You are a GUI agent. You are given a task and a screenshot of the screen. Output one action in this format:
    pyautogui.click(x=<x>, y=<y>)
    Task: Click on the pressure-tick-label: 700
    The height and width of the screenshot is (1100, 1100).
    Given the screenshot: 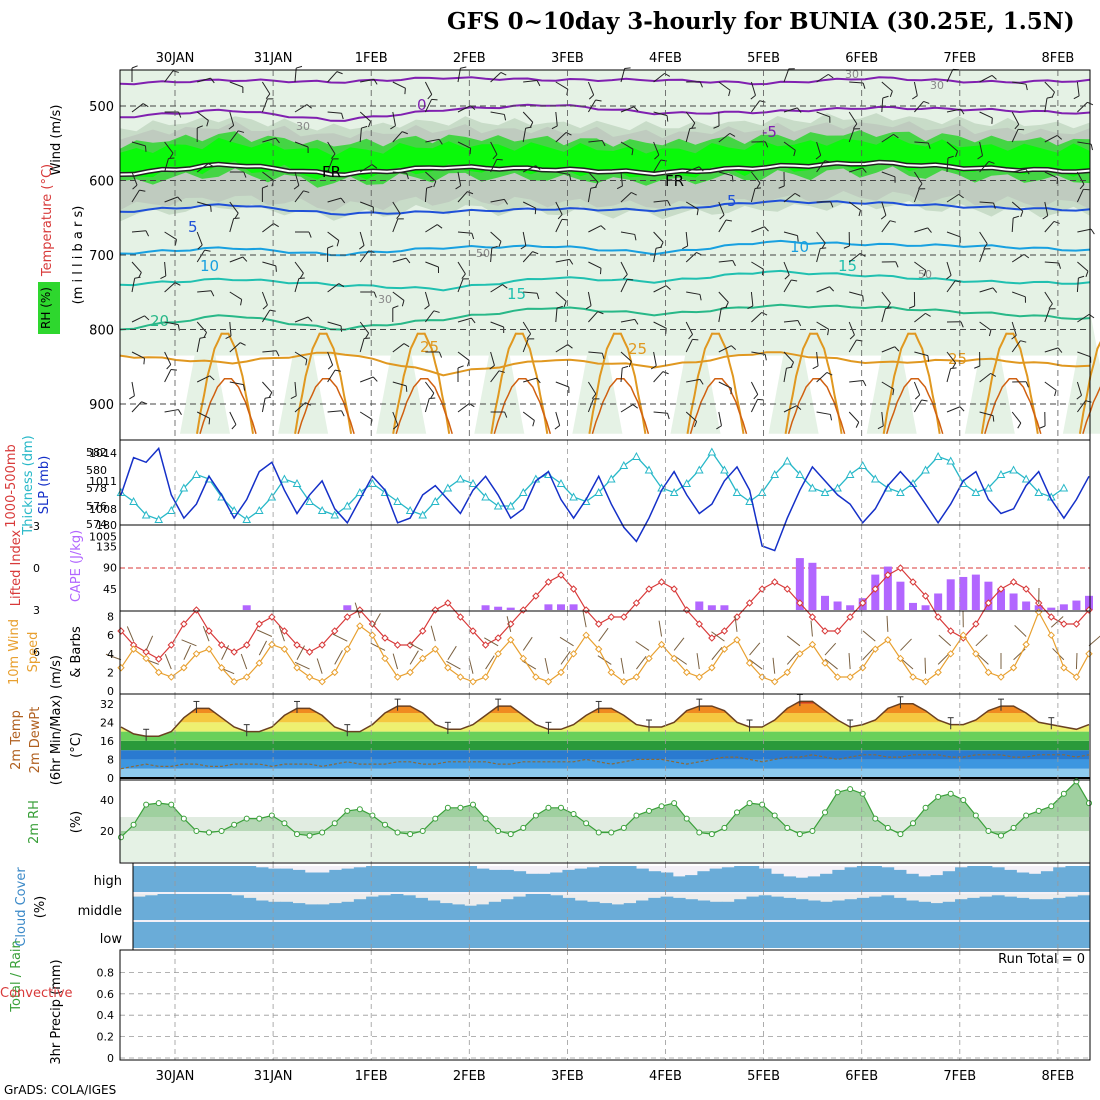 What is the action you would take?
    pyautogui.click(x=101, y=256)
    